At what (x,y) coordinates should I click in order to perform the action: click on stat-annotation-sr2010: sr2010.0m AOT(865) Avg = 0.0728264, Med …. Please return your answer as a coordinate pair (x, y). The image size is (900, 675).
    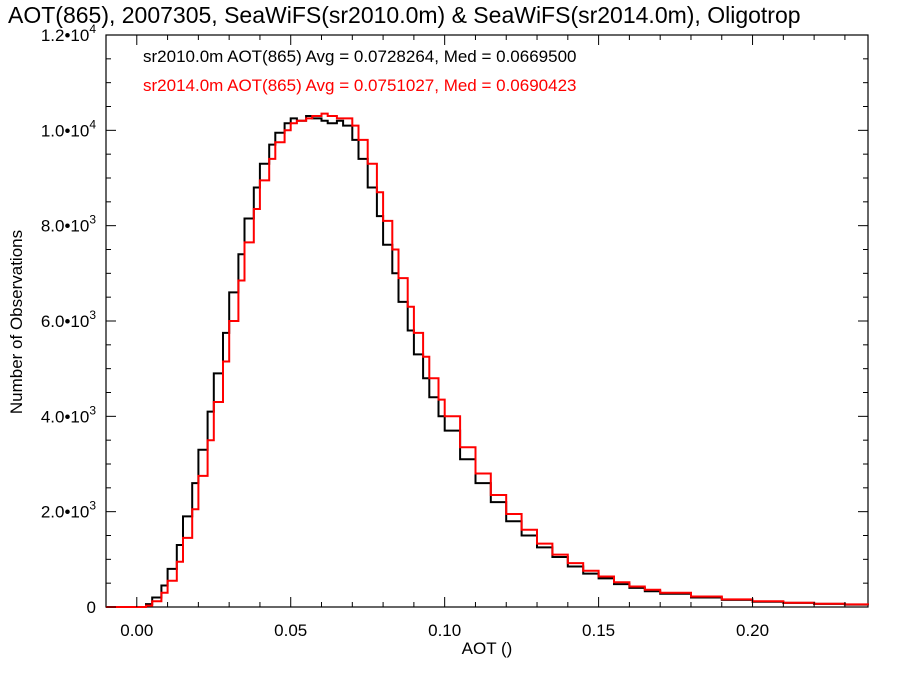
    Looking at the image, I should click on (360, 56).